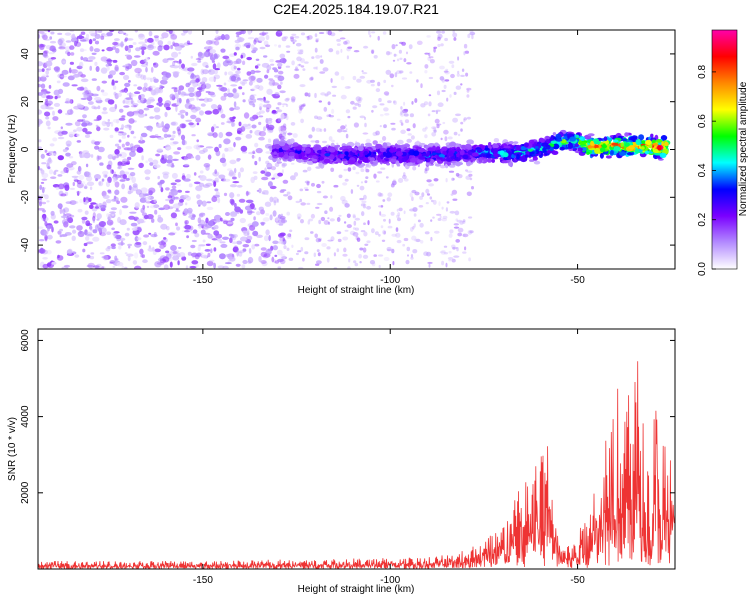  I want to click on x-tick-label: -50, so click(577, 280).